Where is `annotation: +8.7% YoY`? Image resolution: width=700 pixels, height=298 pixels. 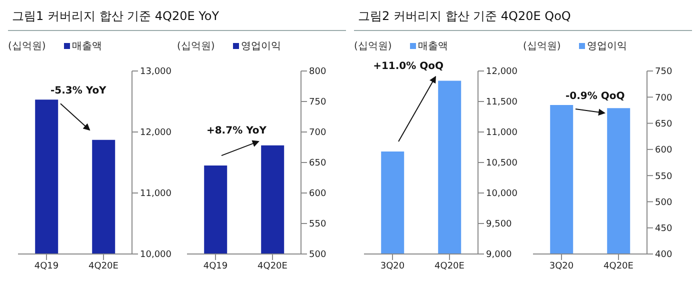
annotation: +8.7% YoY is located at coordinates (237, 130).